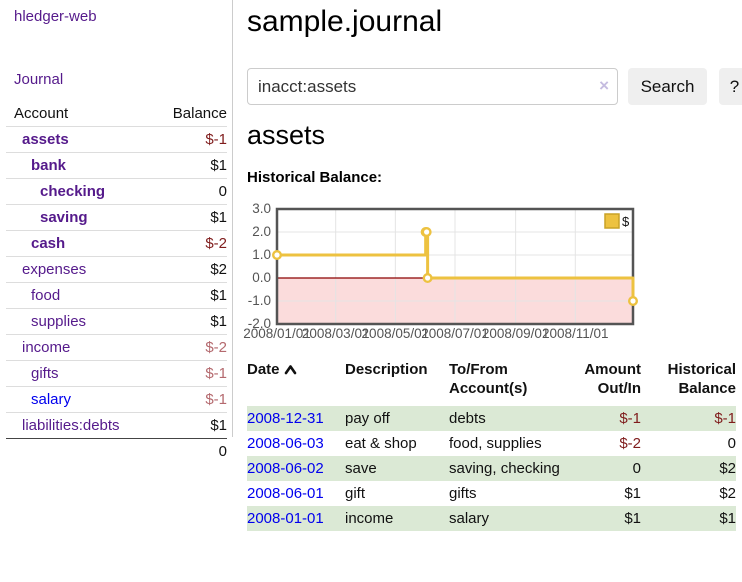 The width and height of the screenshot is (742, 582). Describe the element at coordinates (285, 468) in the screenshot. I see `transaction-date-link: 2008-06-02` at that location.